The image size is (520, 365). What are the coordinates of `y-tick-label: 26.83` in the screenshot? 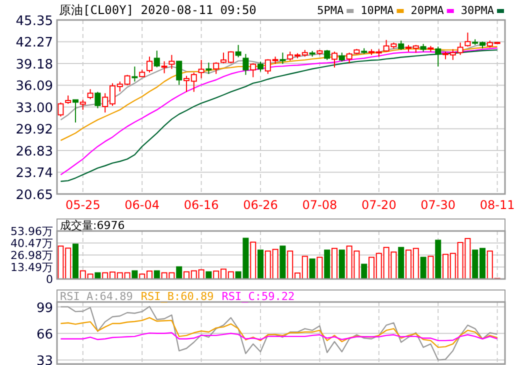 It's located at (34, 152).